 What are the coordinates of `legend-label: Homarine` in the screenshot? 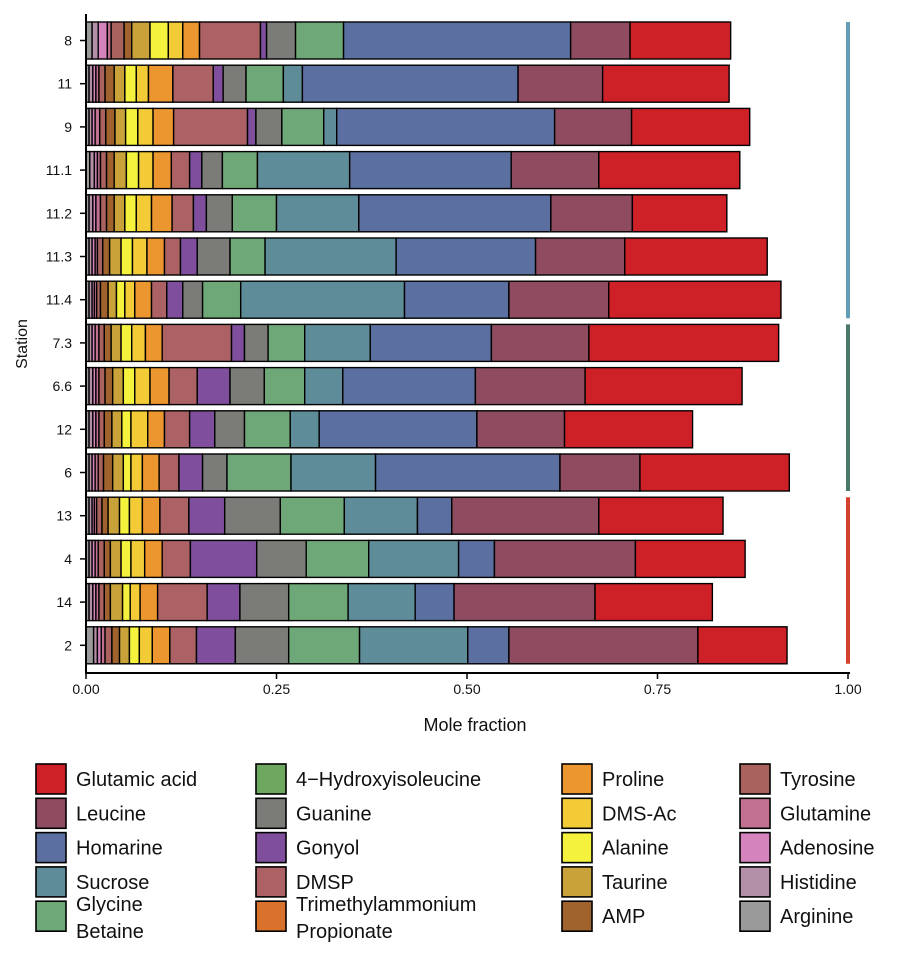 It's located at (119, 849).